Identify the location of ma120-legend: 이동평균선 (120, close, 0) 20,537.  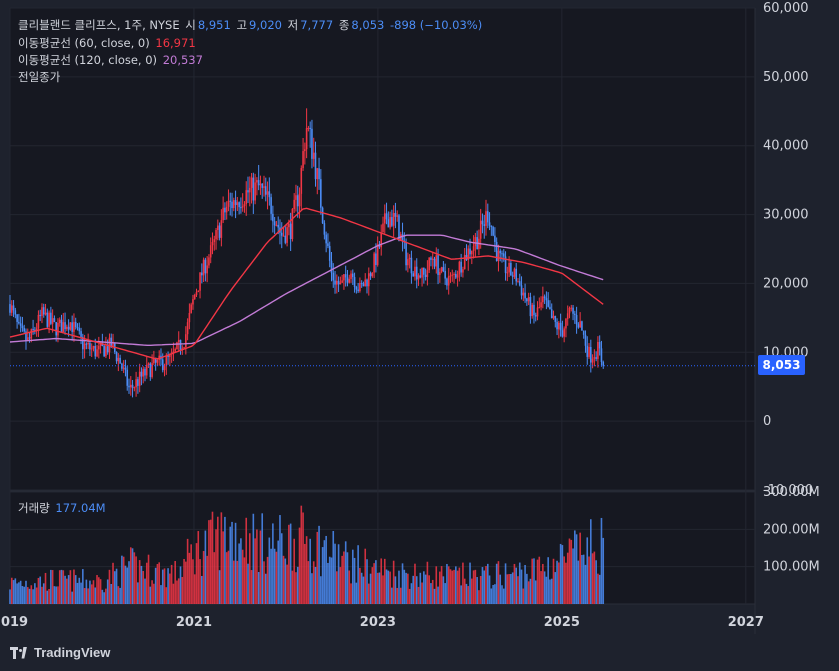
(111, 60).